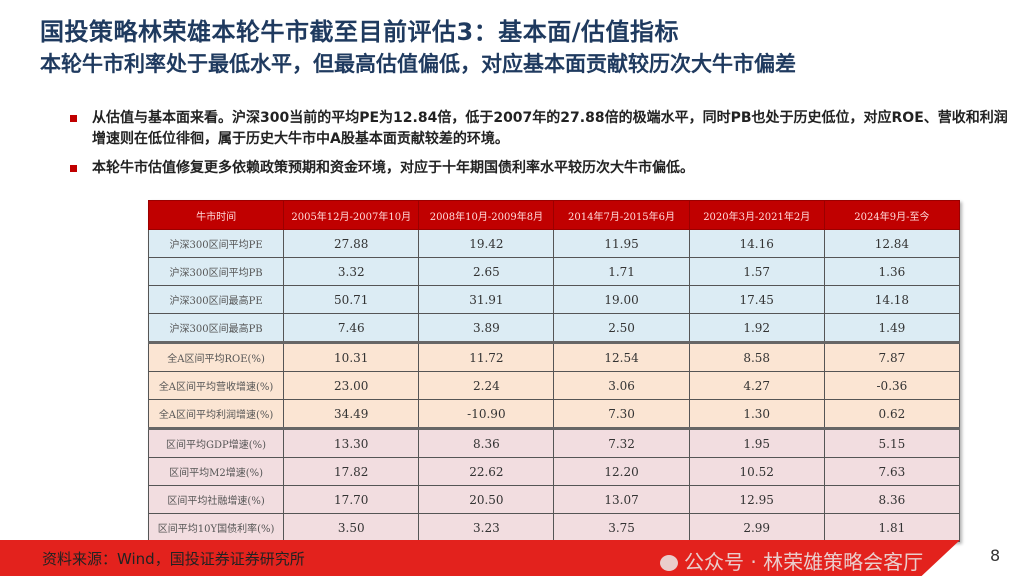  I want to click on table-cell: 13.30, so click(351, 442).